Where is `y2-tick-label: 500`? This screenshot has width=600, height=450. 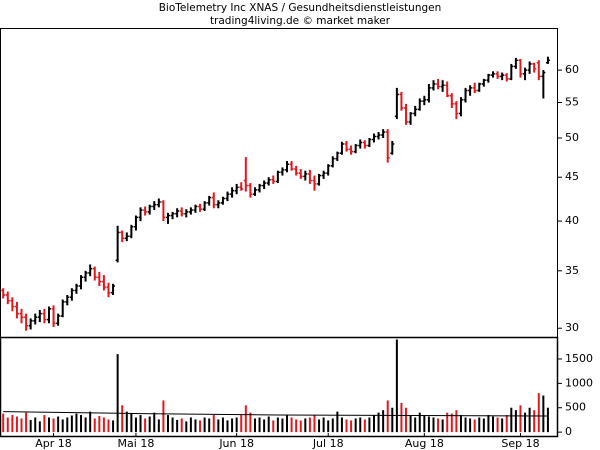 y2-tick-label: 500 is located at coordinates (575, 407).